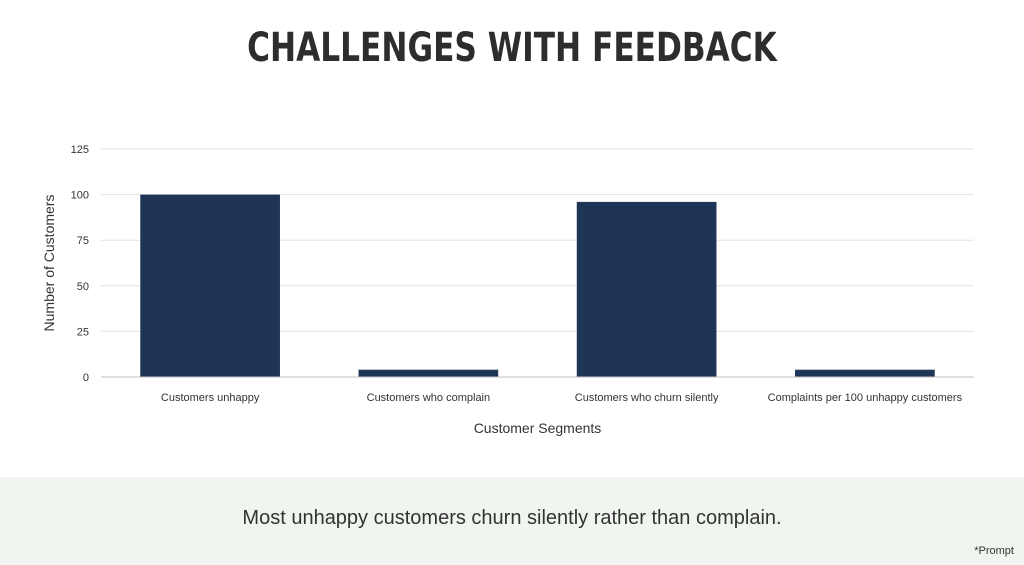  Describe the element at coordinates (80, 196) in the screenshot. I see `y-tick-label: 100` at that location.